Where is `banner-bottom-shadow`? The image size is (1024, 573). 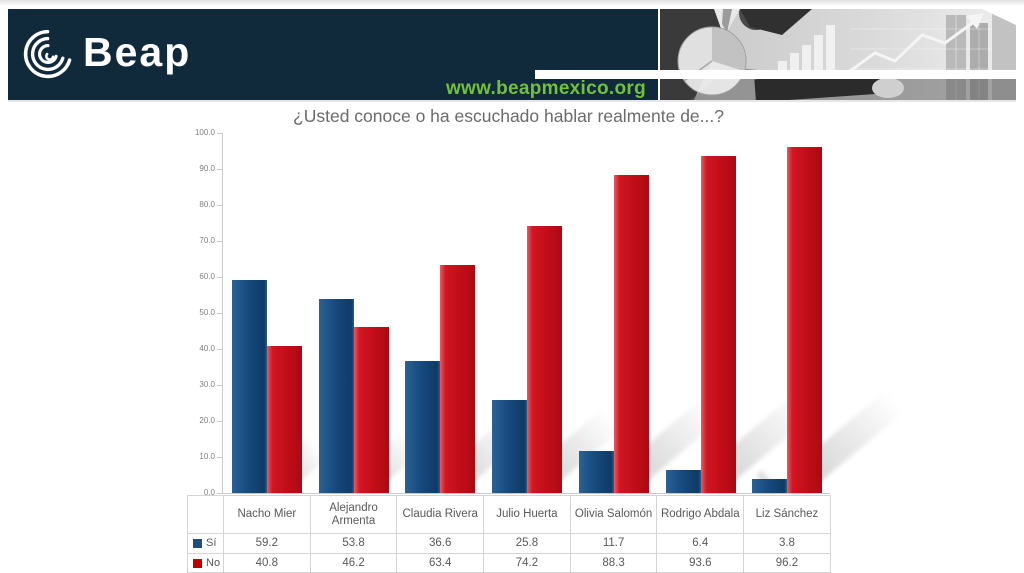 banner-bottom-shadow is located at coordinates (512, 101).